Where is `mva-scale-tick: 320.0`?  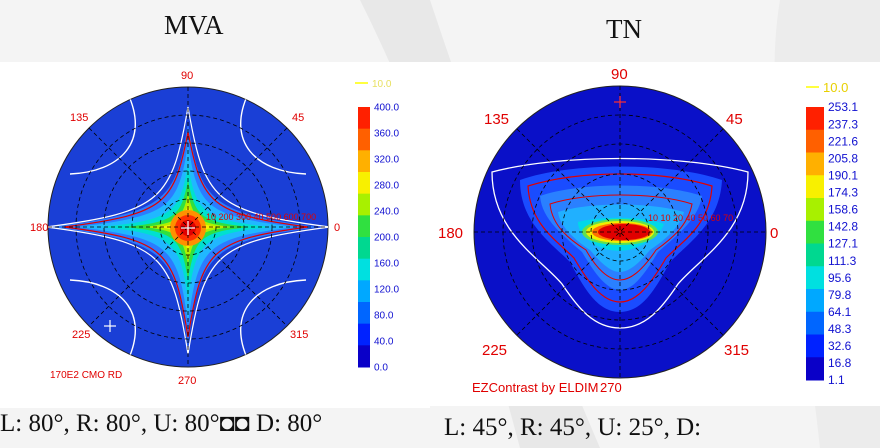 mva-scale-tick: 320.0 is located at coordinates (386, 160).